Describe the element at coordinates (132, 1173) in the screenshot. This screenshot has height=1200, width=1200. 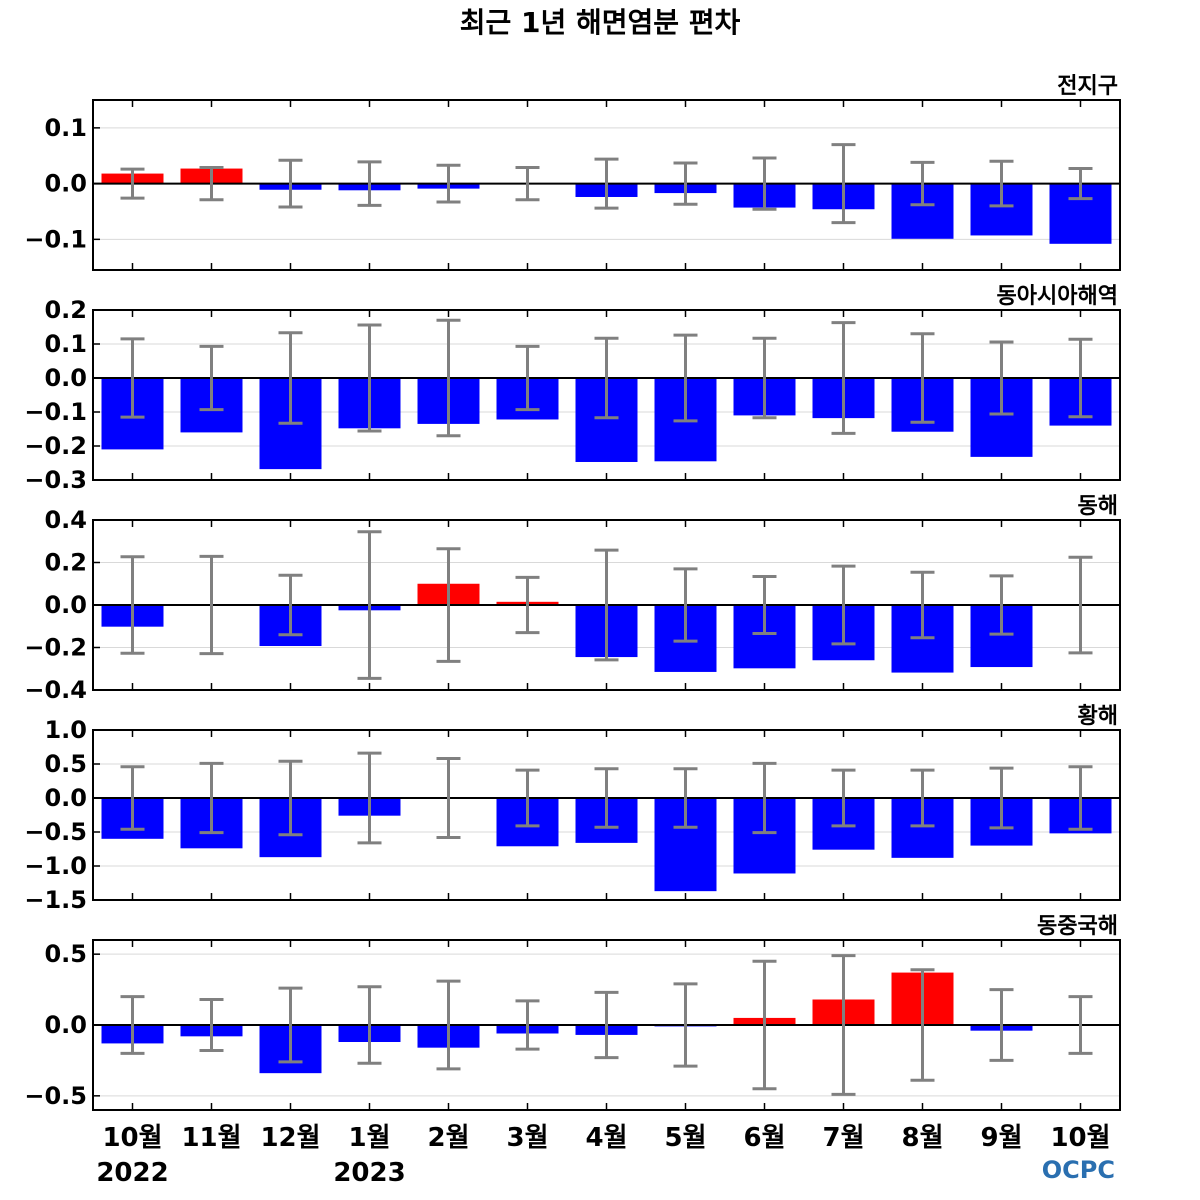
I see `year-label: 2022` at that location.